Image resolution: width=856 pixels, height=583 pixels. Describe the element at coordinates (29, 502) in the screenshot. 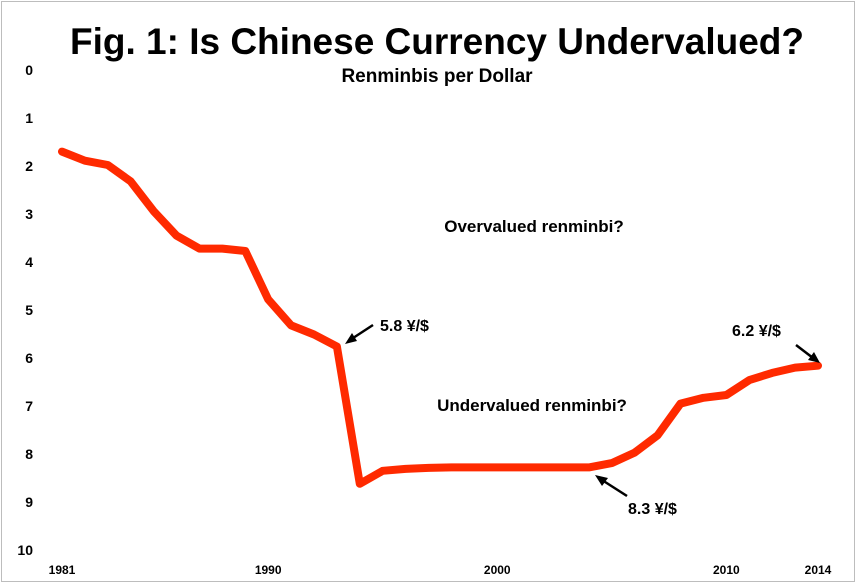

I see `y-tick-label: 9` at that location.